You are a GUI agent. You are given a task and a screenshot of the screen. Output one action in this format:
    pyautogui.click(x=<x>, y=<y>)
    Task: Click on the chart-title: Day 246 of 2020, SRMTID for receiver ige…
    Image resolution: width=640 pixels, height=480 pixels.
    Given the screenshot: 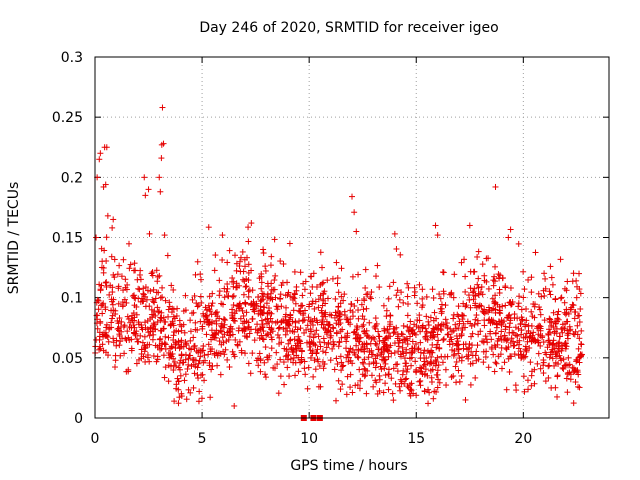 What is the action you would take?
    pyautogui.click(x=348, y=28)
    